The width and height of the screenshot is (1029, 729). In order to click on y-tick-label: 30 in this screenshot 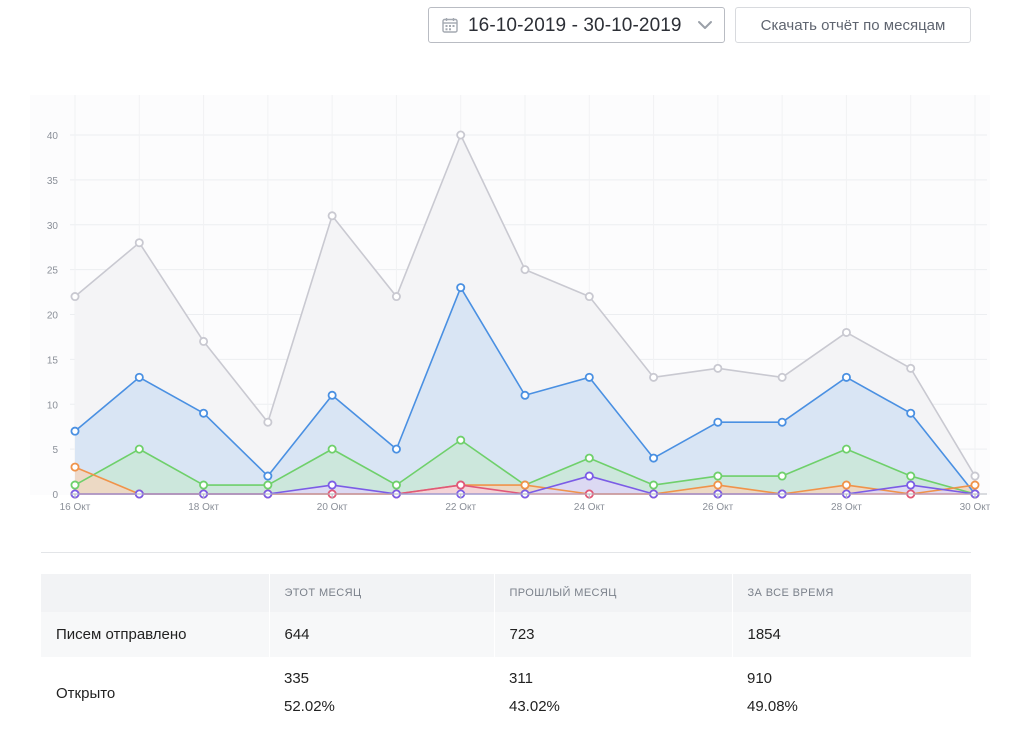, I will do `click(53, 226)`.